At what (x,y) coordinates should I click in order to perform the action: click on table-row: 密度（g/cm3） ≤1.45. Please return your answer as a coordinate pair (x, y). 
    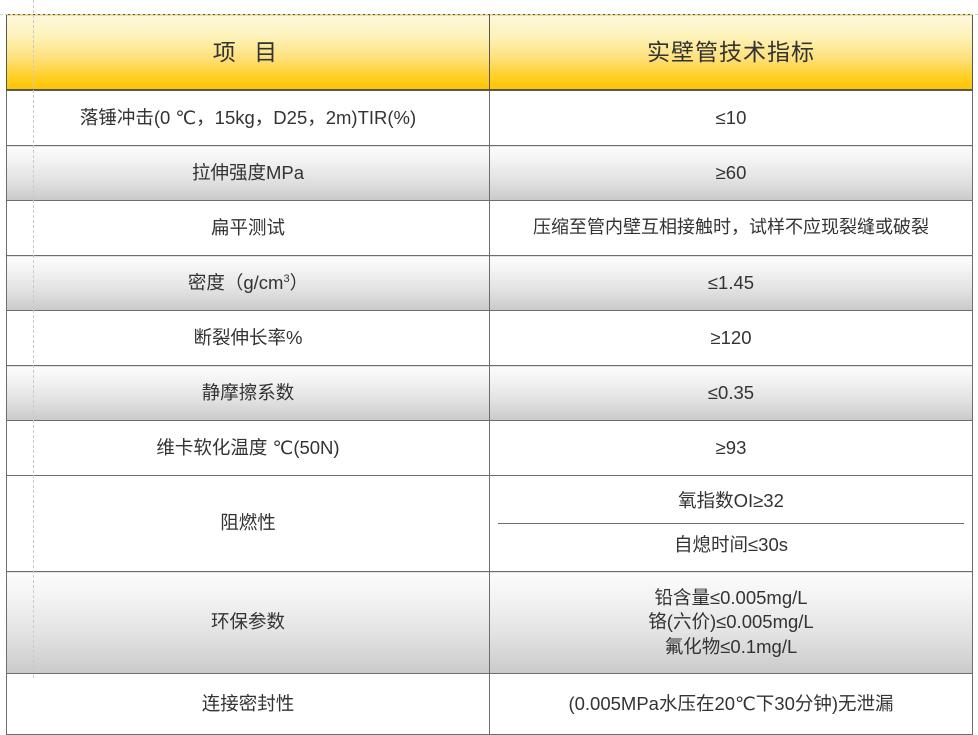
    Looking at the image, I should click on (489, 283).